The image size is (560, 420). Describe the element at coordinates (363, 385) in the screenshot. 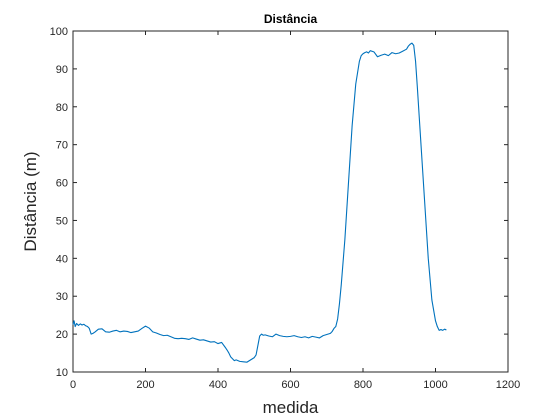

I see `x-tick-label: 800` at that location.